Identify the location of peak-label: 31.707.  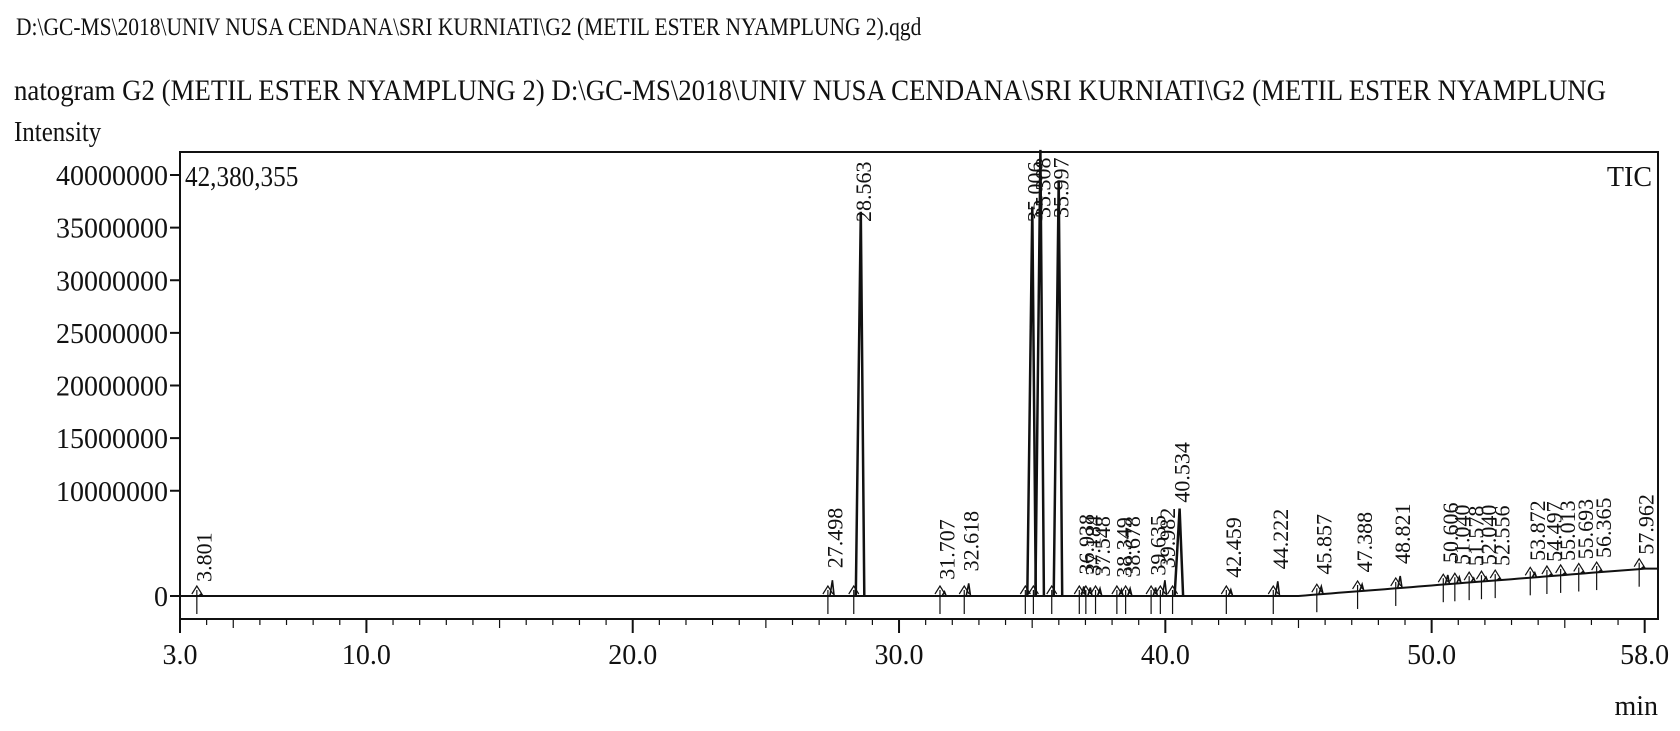
(946, 549).